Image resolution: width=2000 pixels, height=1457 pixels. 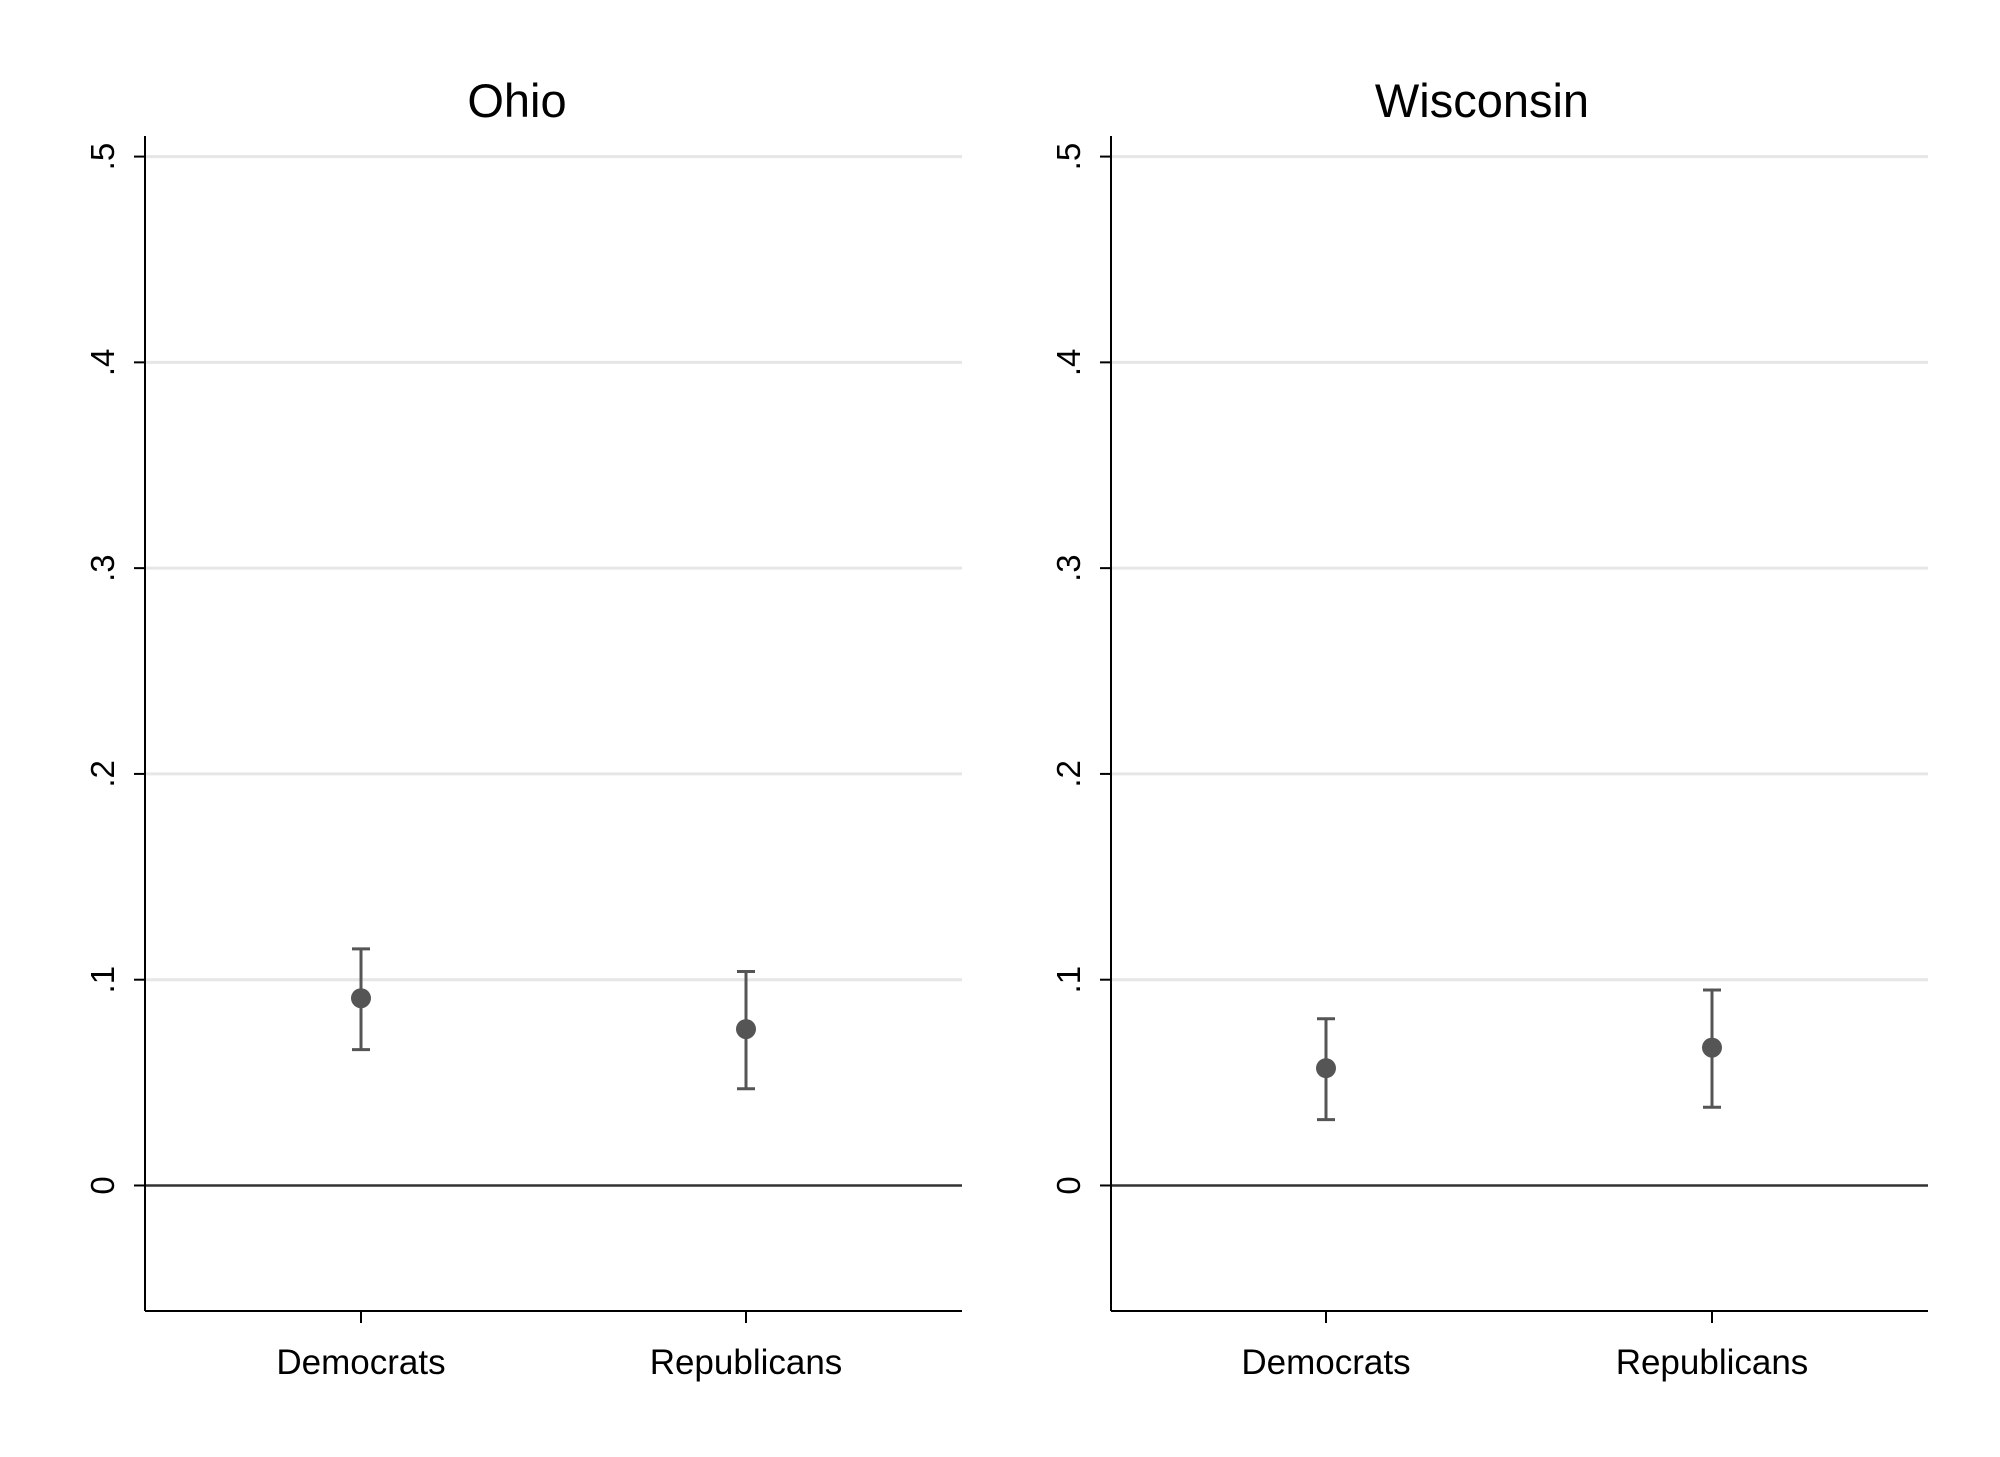 What do you see at coordinates (516, 100) in the screenshot?
I see `panel-title: Ohio` at bounding box center [516, 100].